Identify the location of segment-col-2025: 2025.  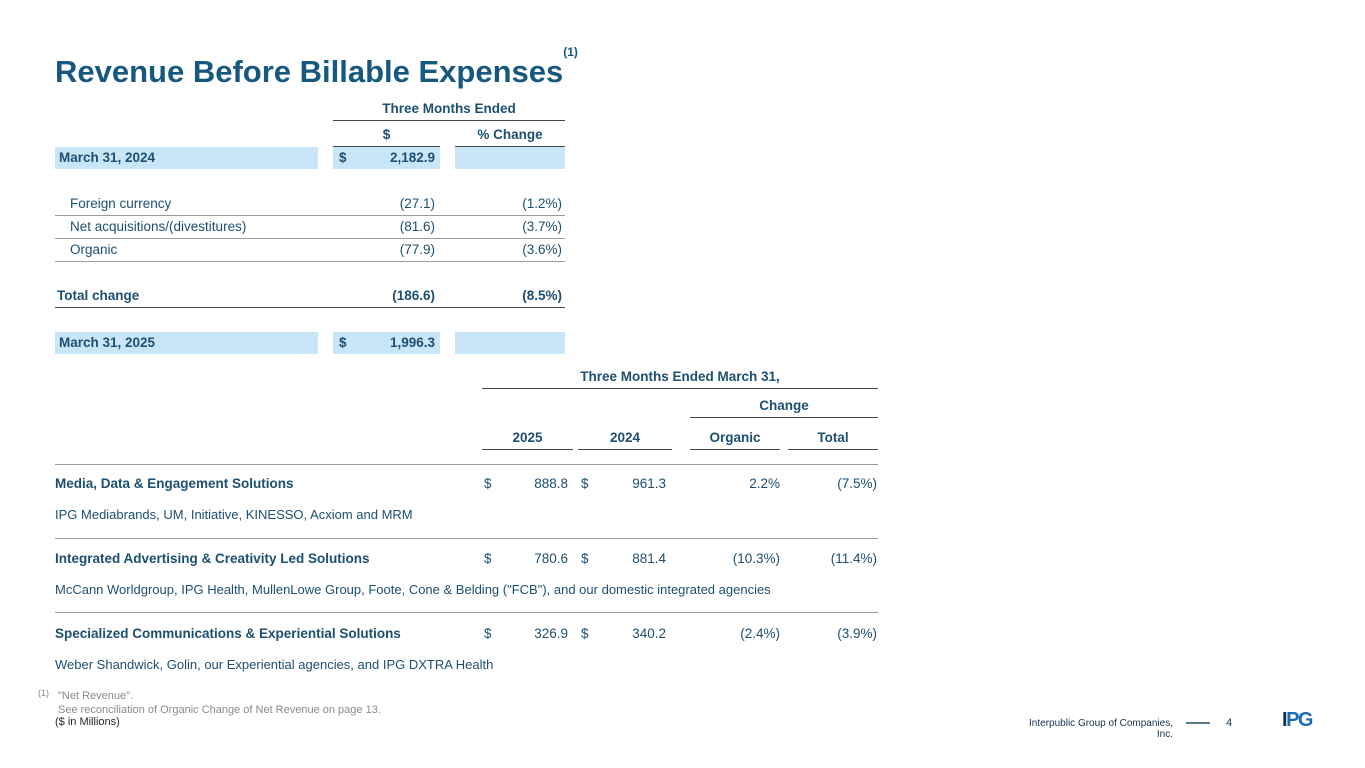
(527, 440).